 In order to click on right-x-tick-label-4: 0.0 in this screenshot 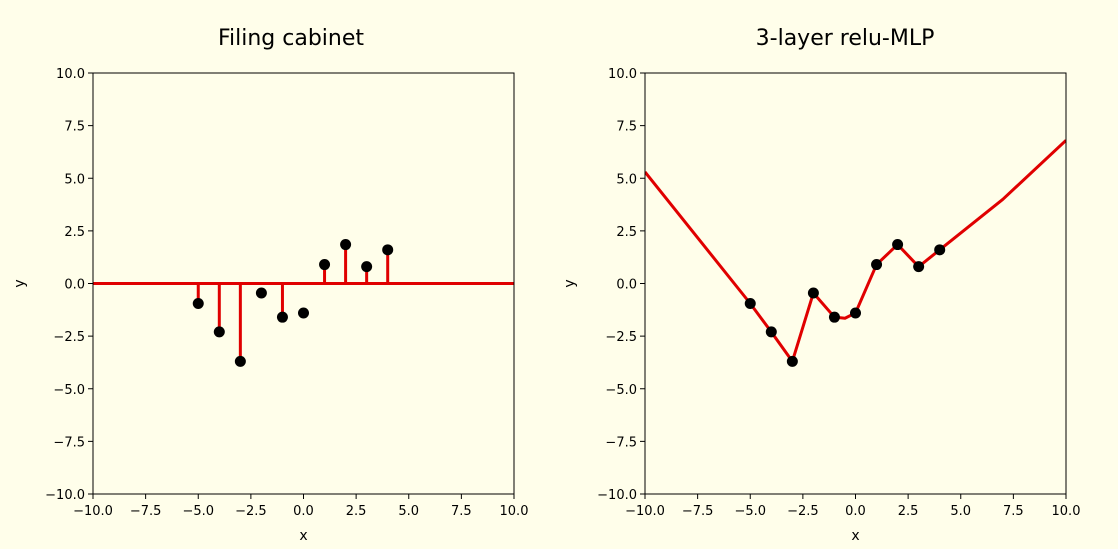, I will do `click(855, 511)`.